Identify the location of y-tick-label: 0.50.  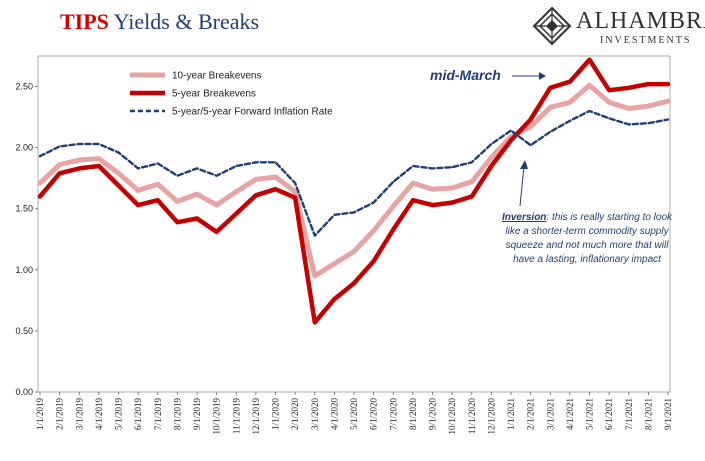
(24, 331).